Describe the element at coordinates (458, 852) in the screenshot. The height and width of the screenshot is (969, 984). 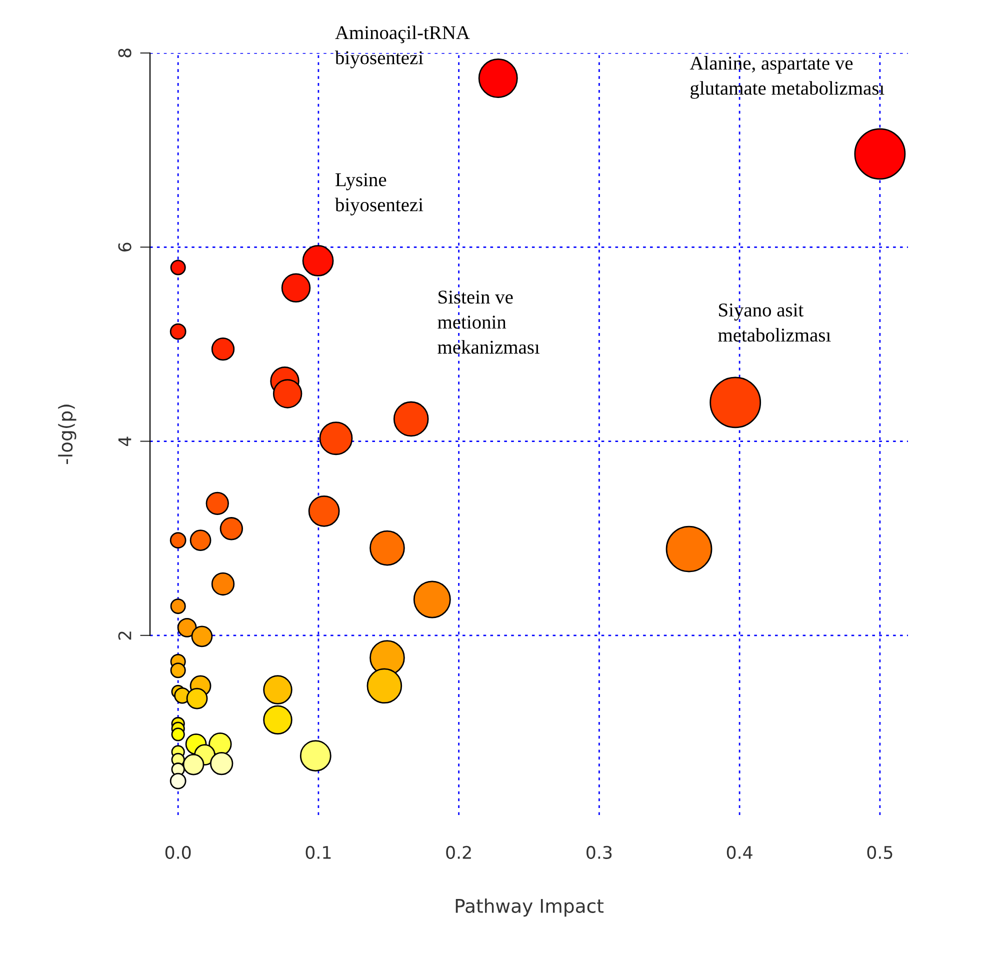
I see `x-tick-label: 0.2` at that location.